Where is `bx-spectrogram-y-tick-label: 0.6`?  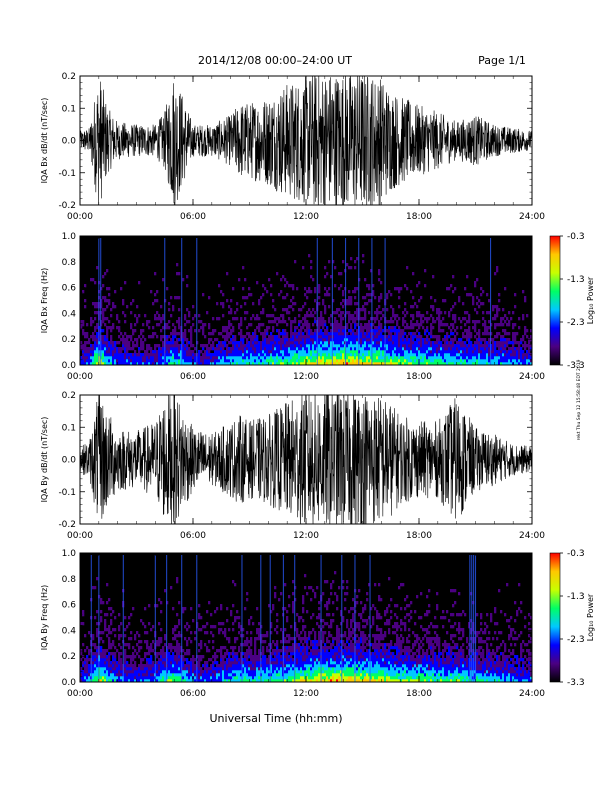 bx-spectrogram-y-tick-label: 0.6 is located at coordinates (69, 289).